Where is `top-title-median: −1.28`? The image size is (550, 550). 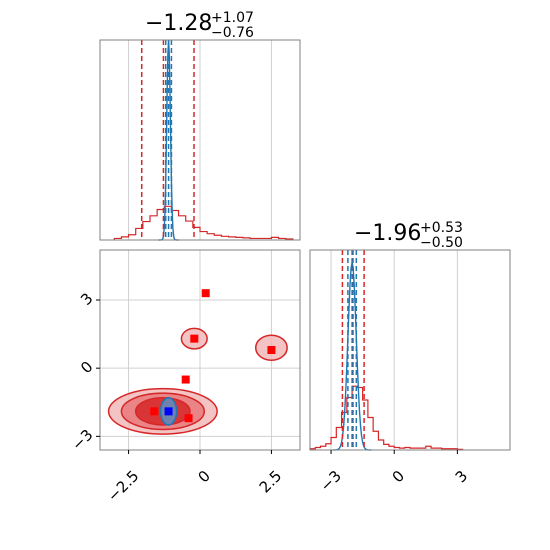 top-title-median: −1.28 is located at coordinates (178, 23).